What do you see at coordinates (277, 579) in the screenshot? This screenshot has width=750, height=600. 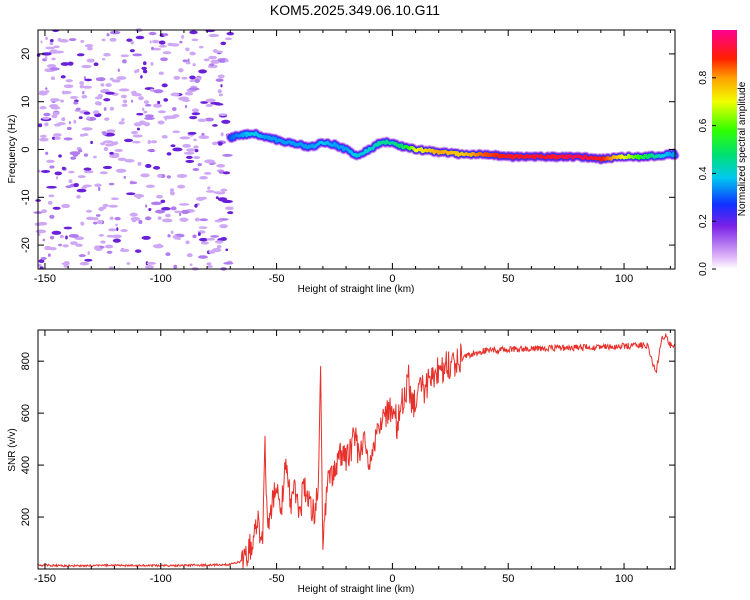 I see `snr-x-tick-label-2: -50` at bounding box center [277, 579].